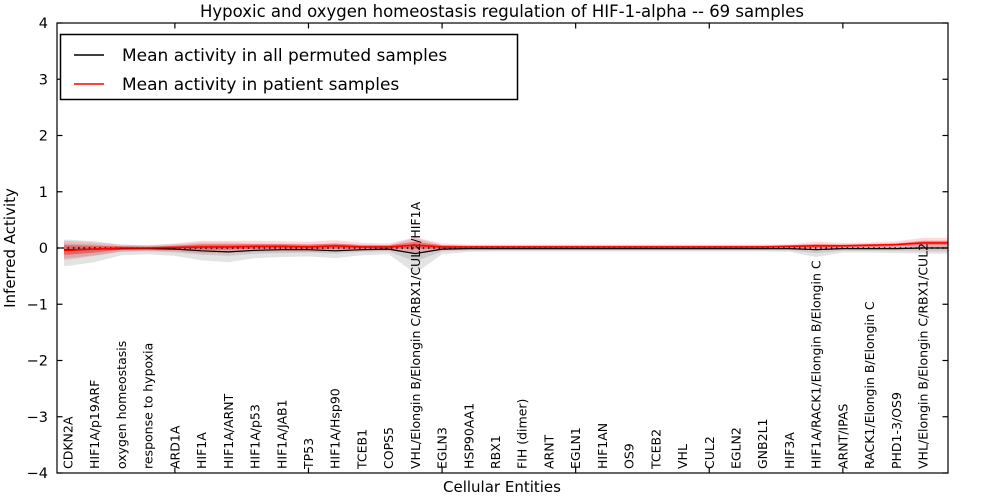 The height and width of the screenshot is (500, 1000). Describe the element at coordinates (228, 431) in the screenshot. I see `x-tick-label: HIF1A/ARNT` at that location.